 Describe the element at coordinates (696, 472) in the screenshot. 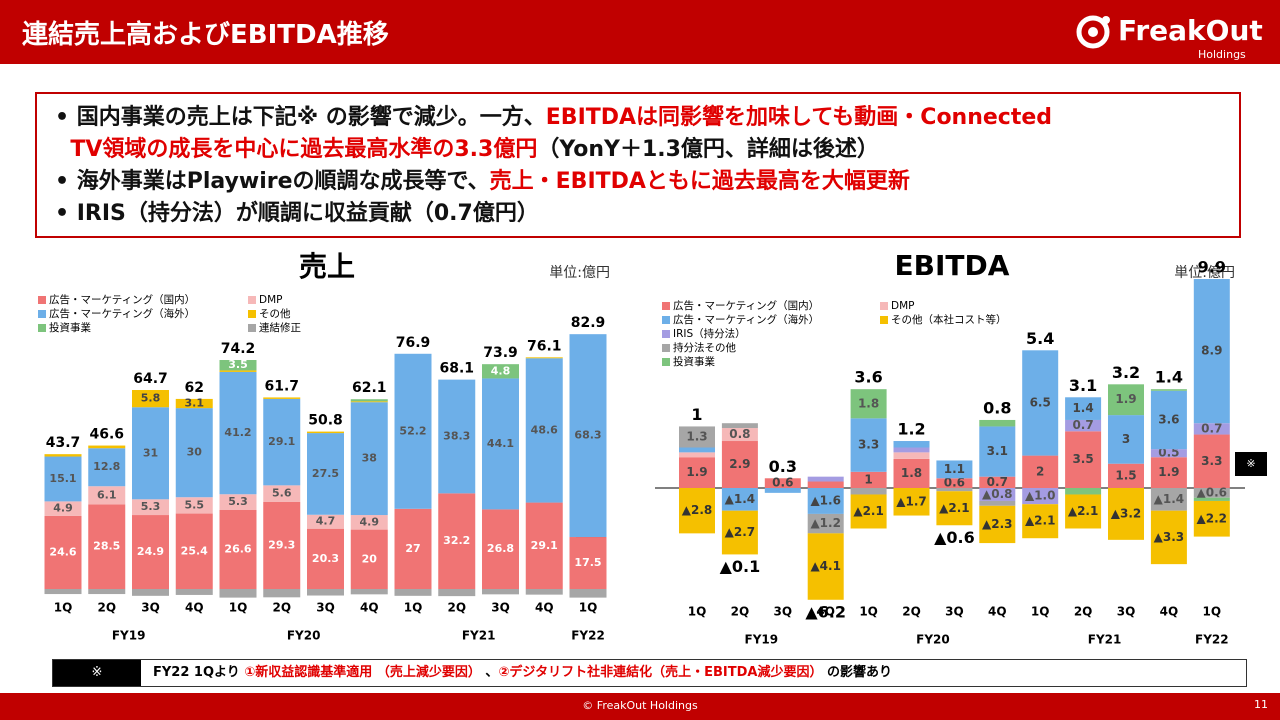

I see `data-label: 1.9` at that location.